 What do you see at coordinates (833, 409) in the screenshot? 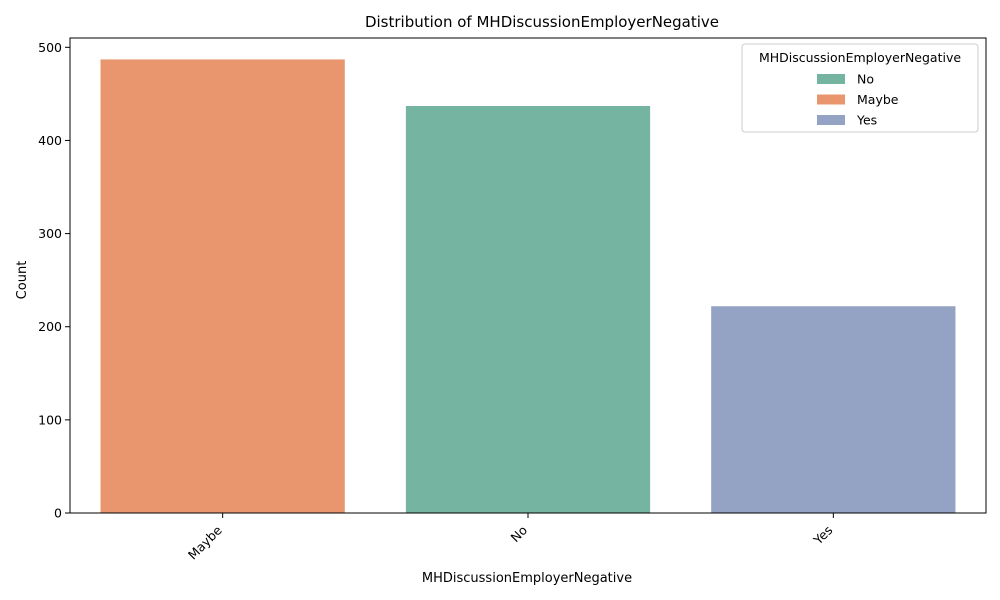
I see `bar-yes` at bounding box center [833, 409].